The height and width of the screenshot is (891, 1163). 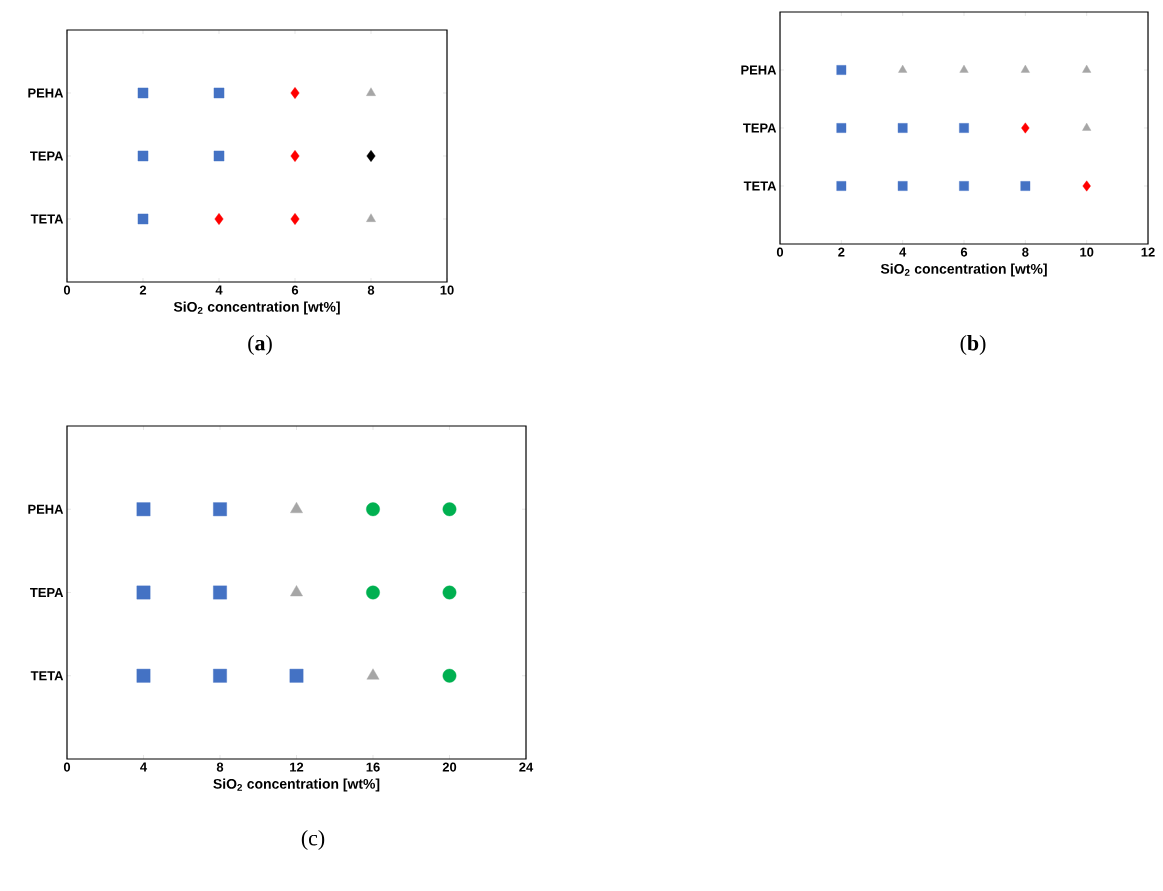 What do you see at coordinates (973, 345) in the screenshot?
I see `text: (b)` at bounding box center [973, 345].